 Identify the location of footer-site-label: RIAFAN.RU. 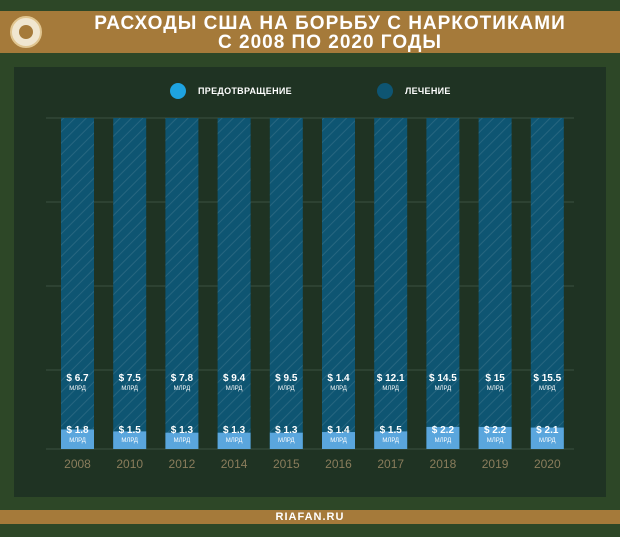
(310, 517).